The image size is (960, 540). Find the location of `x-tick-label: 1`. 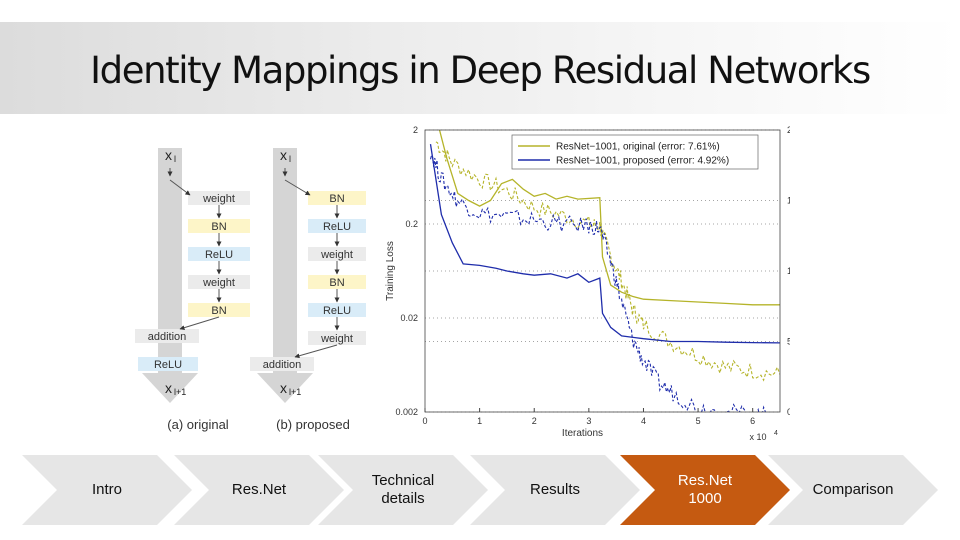

x-tick-label: 1 is located at coordinates (479, 421).